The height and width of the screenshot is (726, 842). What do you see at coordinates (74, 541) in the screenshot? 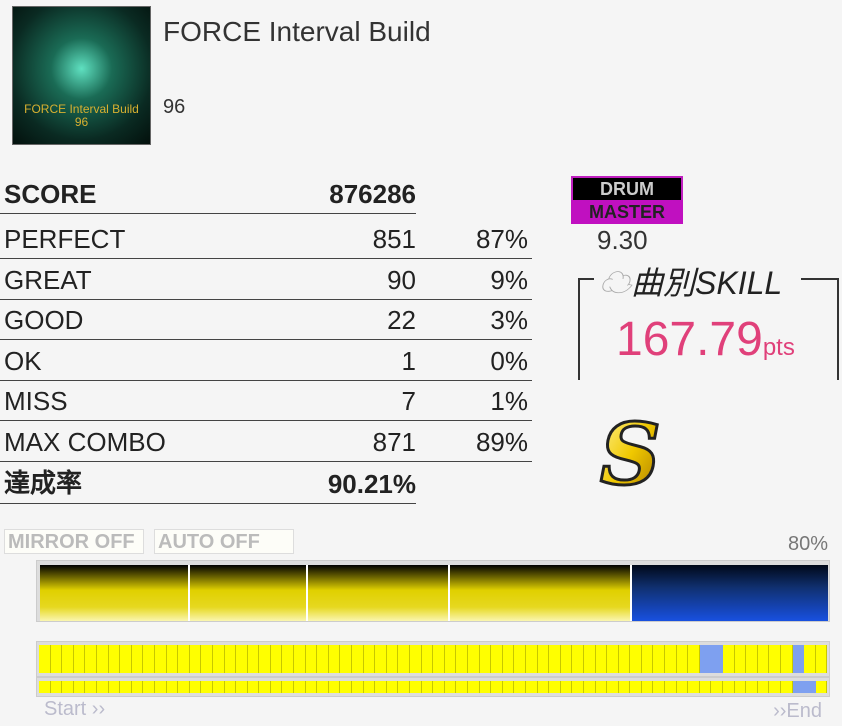
I see `mirror-option: MIRROR OFF` at bounding box center [74, 541].